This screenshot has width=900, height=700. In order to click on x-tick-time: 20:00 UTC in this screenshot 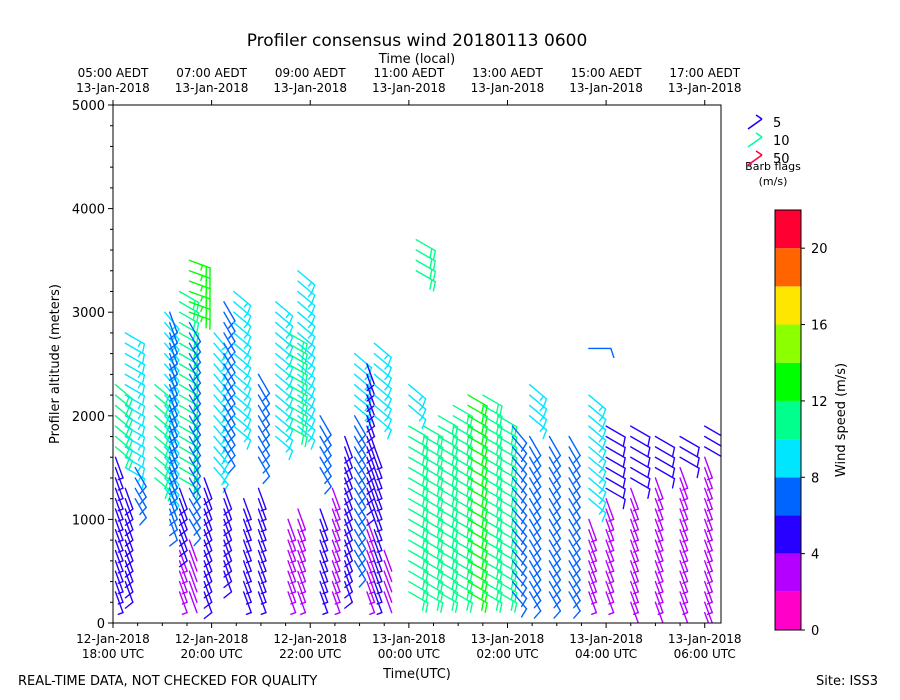, I will do `click(212, 654)`.